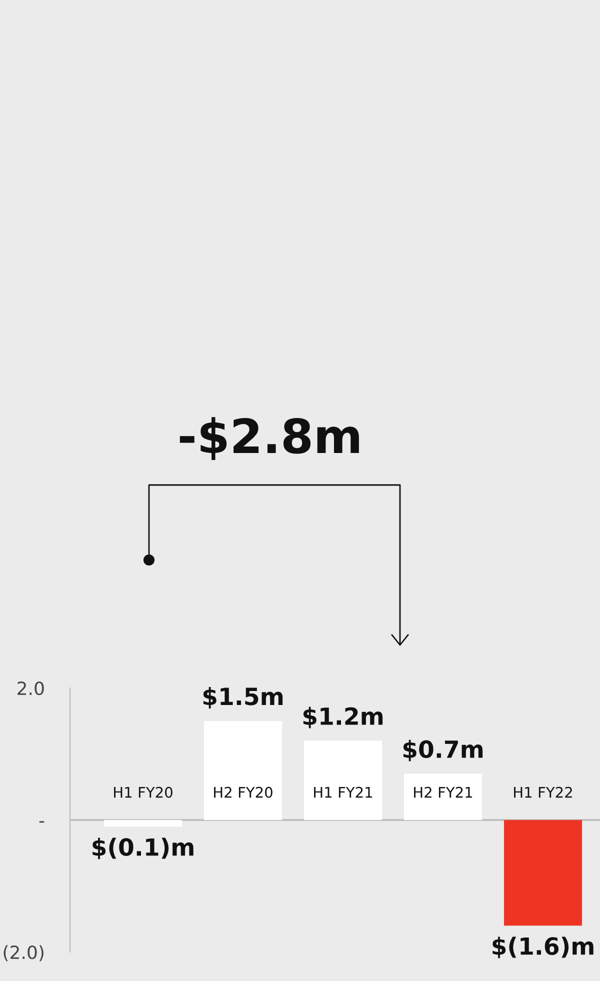  What do you see at coordinates (24, 953) in the screenshot?
I see `y-tick-label: (2.0)` at bounding box center [24, 953].